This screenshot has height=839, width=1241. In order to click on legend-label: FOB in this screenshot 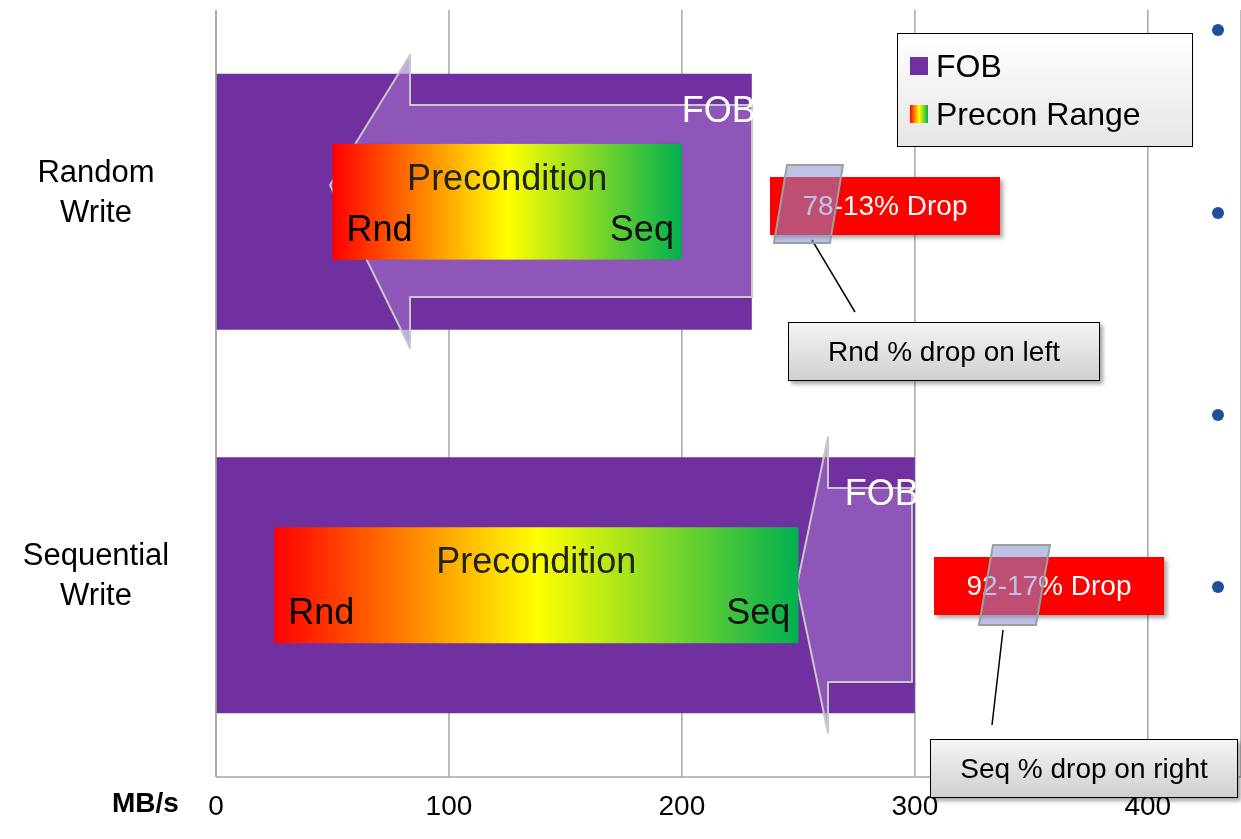, I will do `click(969, 66)`.